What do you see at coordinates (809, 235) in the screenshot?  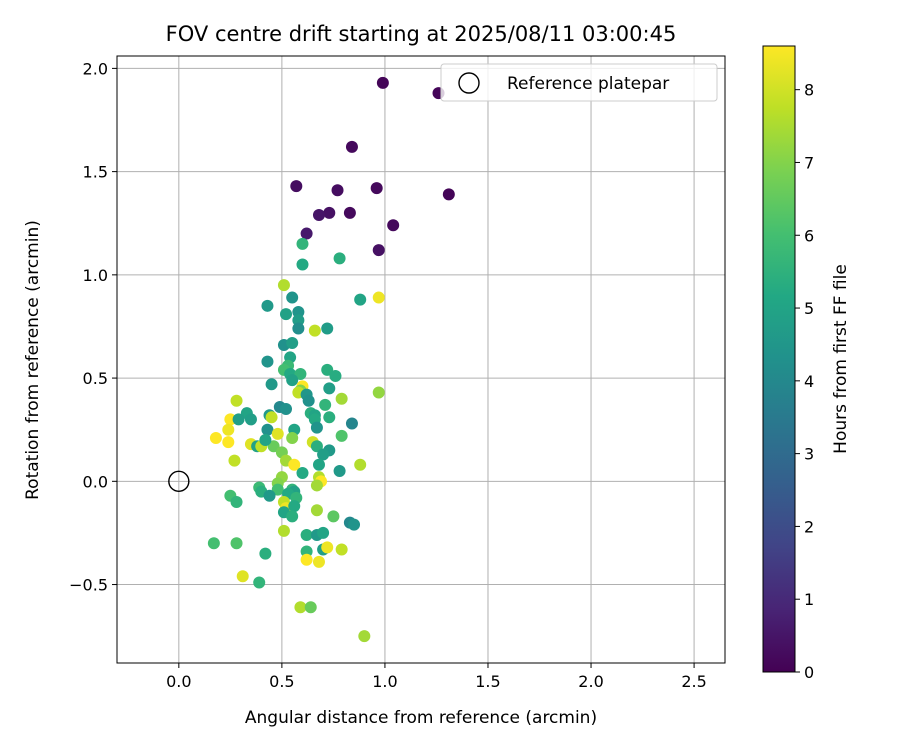 I see `colorbar-tick-label-6: 6` at bounding box center [809, 235].